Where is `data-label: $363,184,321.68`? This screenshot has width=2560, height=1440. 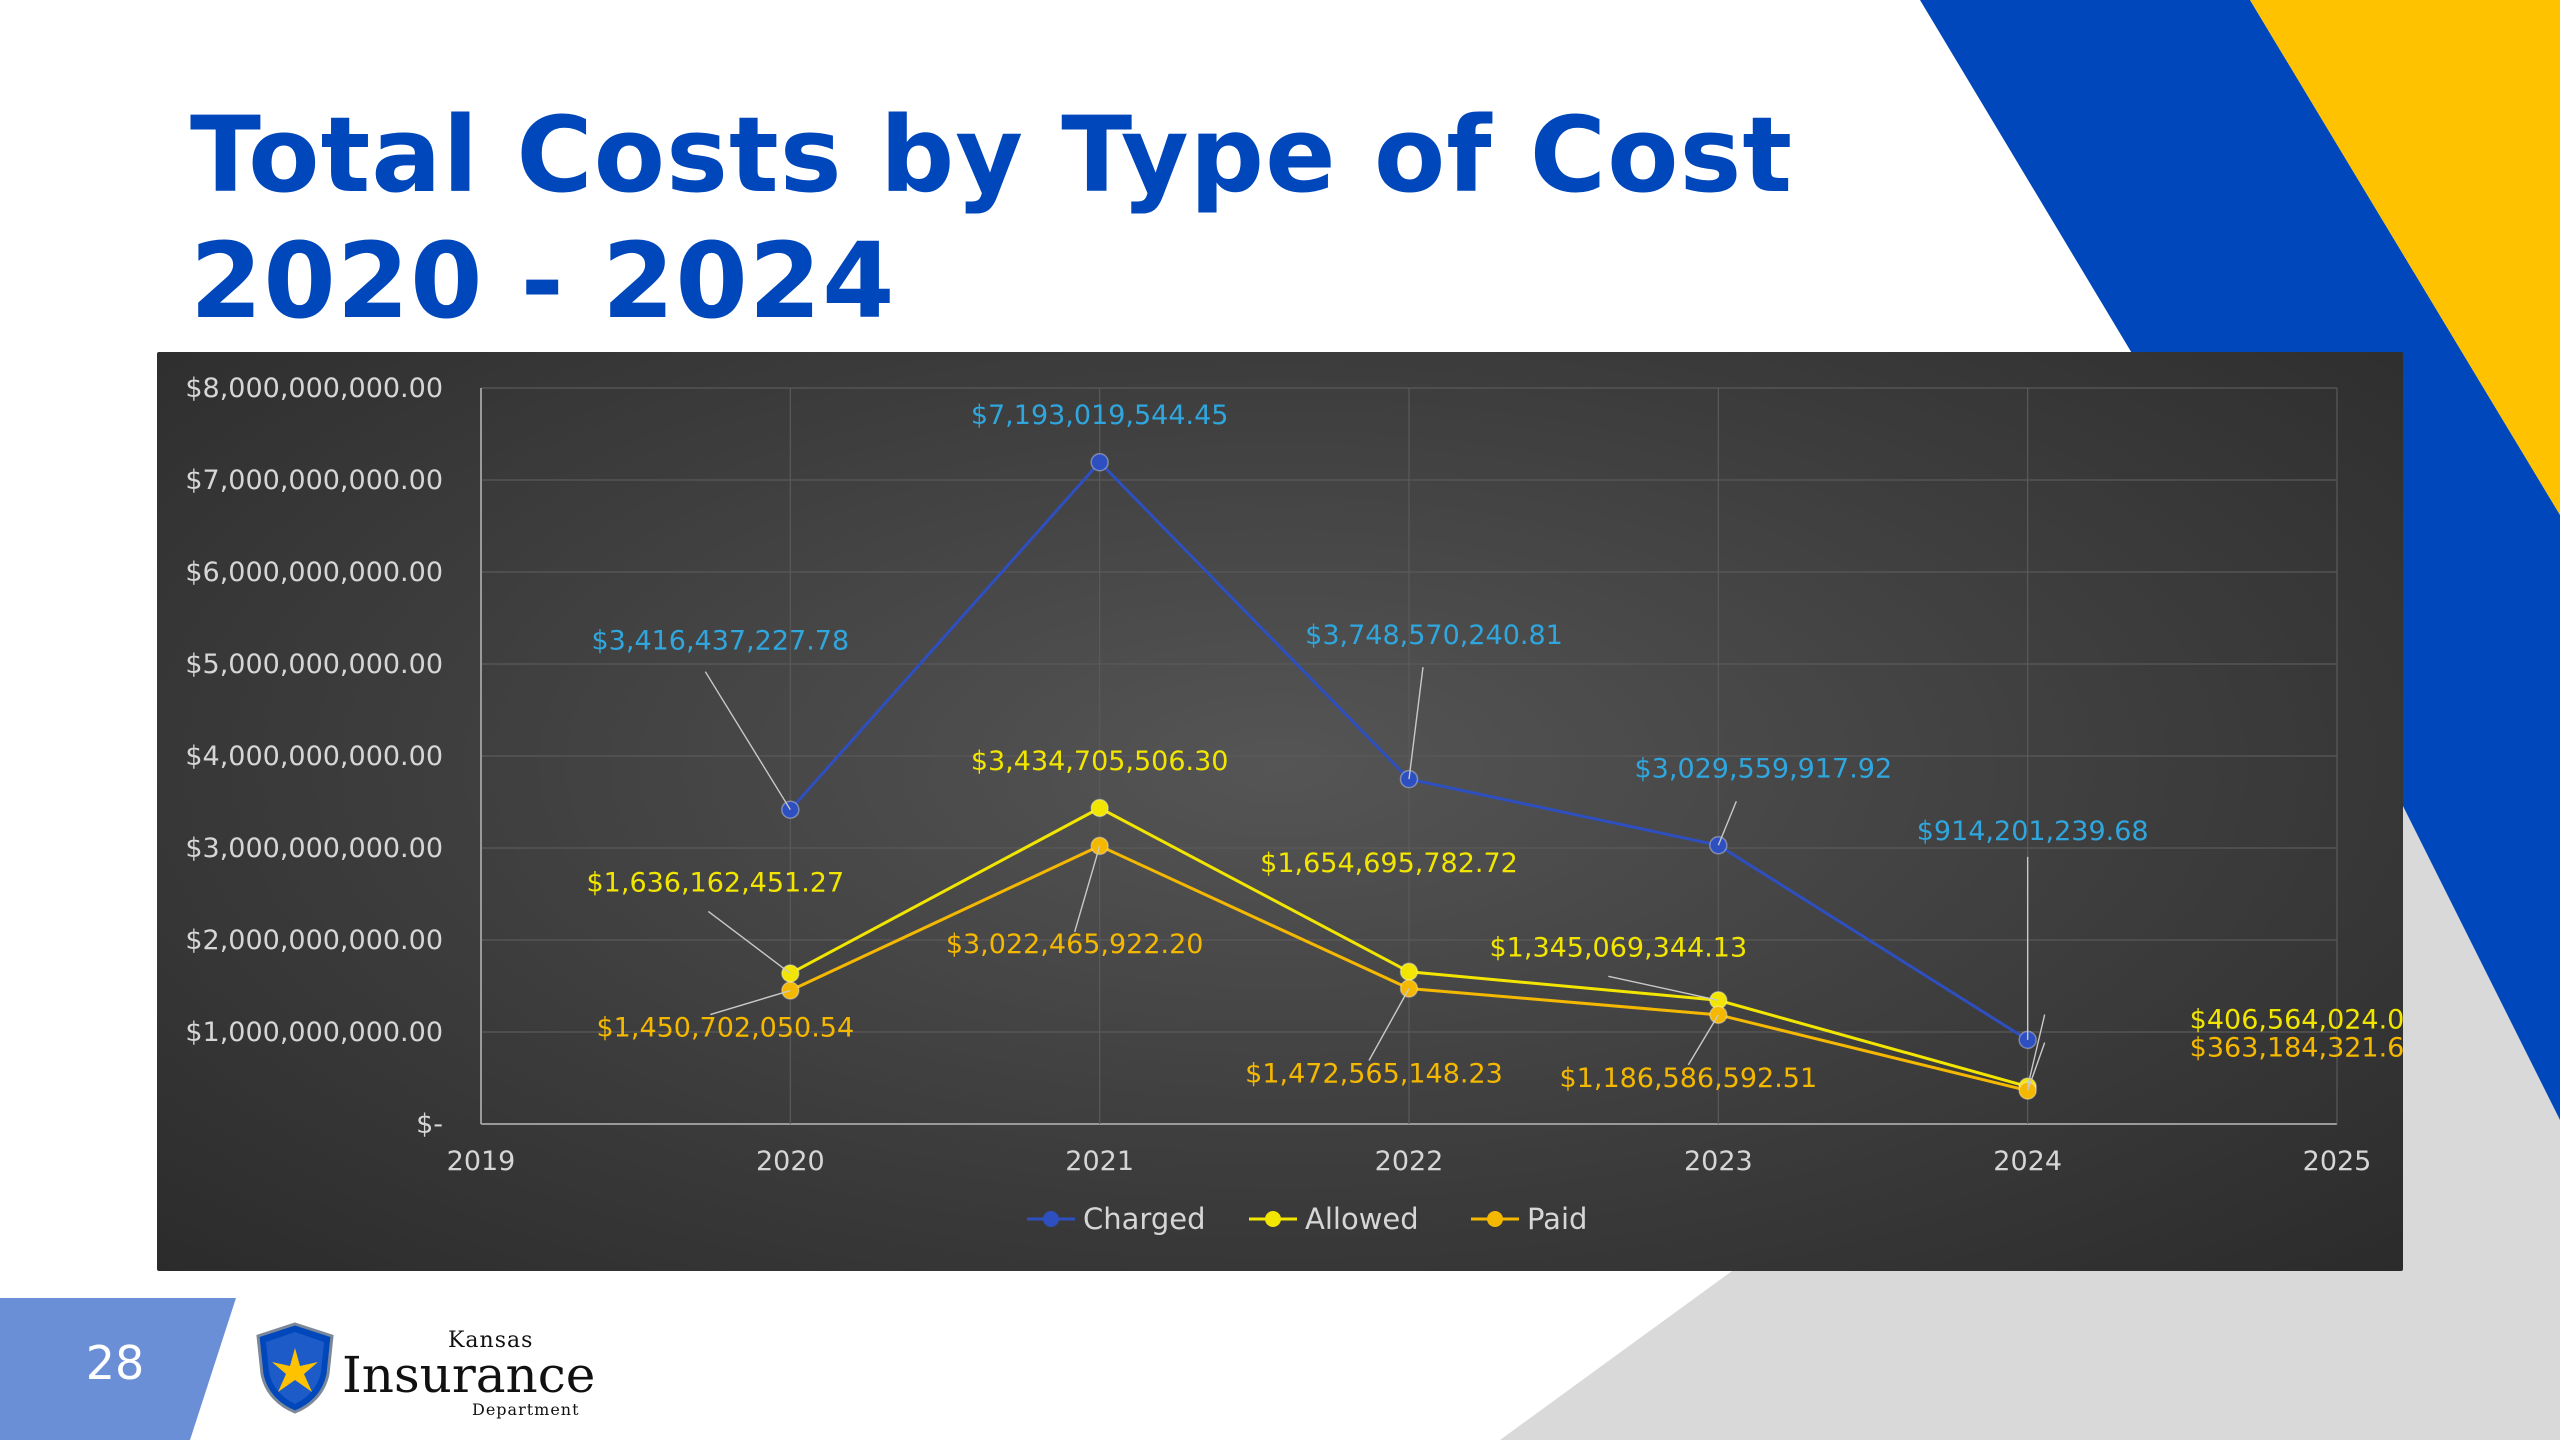 data-label: $363,184,321.68 is located at coordinates (2296, 1048).